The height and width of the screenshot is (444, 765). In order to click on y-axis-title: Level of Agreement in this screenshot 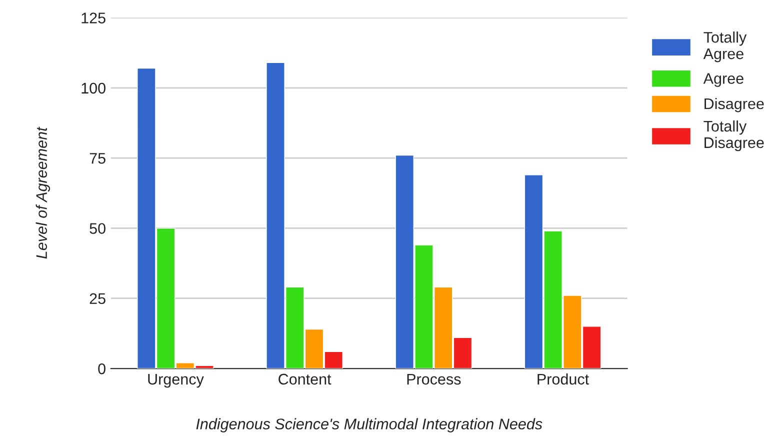, I will do `click(43, 192)`.